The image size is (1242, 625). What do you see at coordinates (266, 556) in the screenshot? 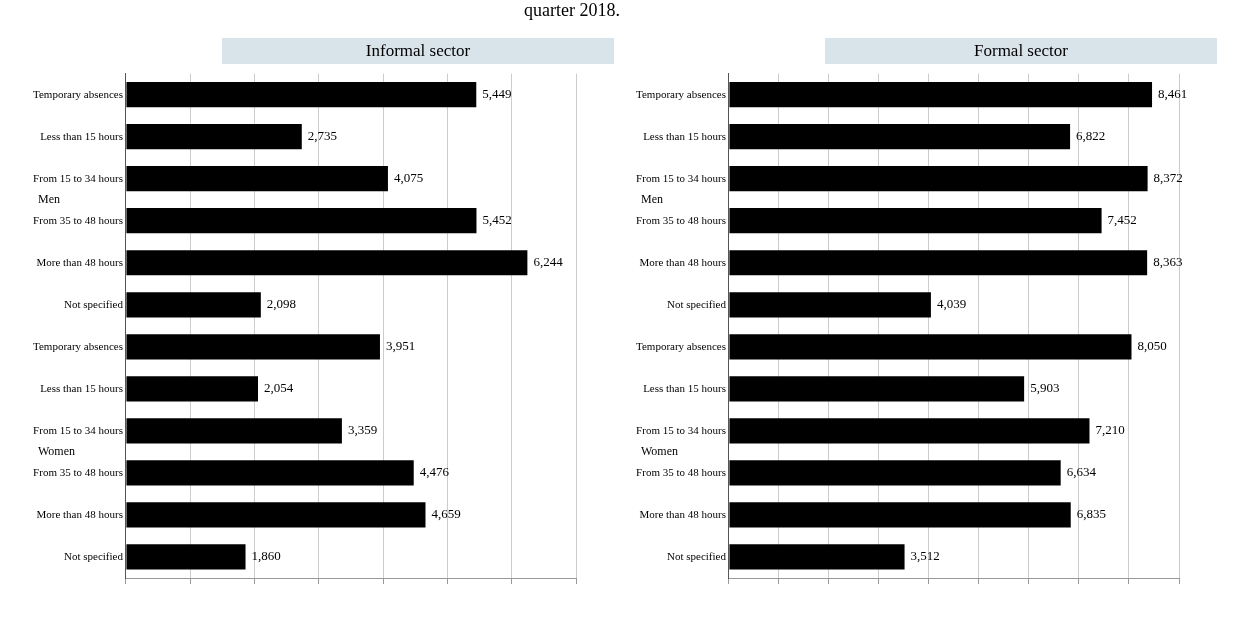
I see `data-label: 1,860` at bounding box center [266, 556].